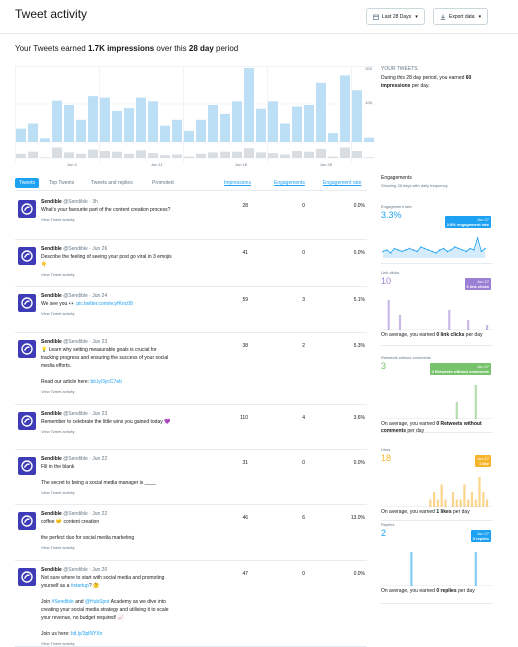 The height and width of the screenshot is (647, 518). Describe the element at coordinates (460, 503) in the screenshot. I see `engagement-bar` at that location.